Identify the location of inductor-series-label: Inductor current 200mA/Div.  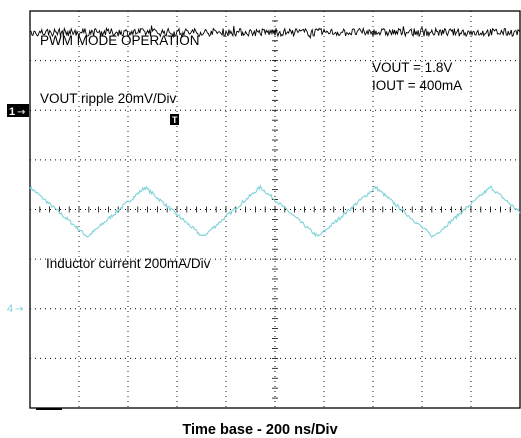
(128, 263).